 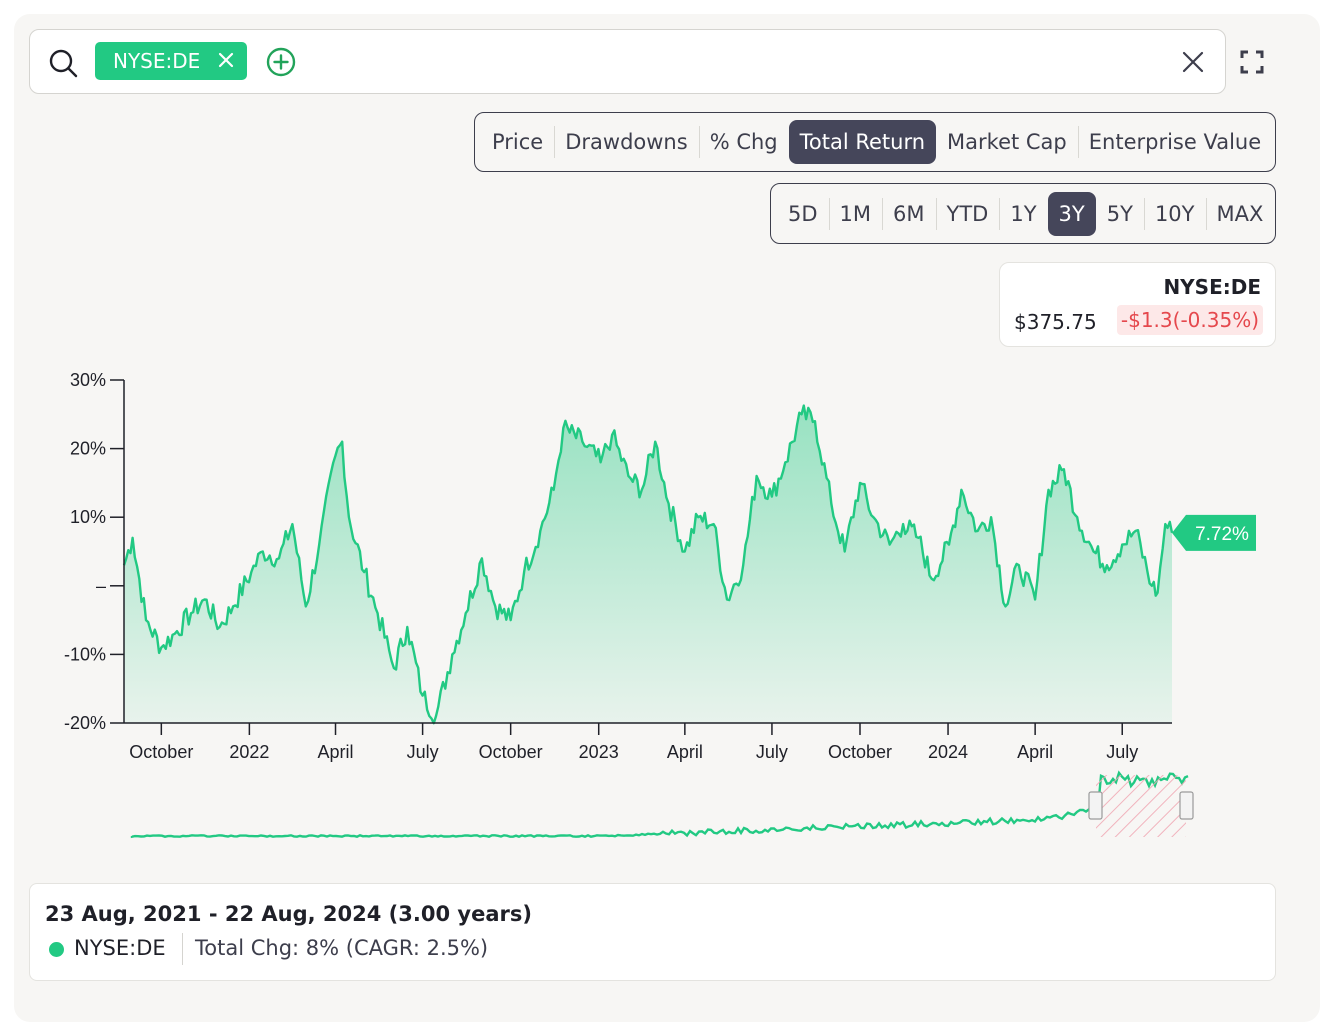 What do you see at coordinates (1137, 304) in the screenshot?
I see `quote-card: NYSE:DE $375.75 -$1.3(-0.35%)` at bounding box center [1137, 304].